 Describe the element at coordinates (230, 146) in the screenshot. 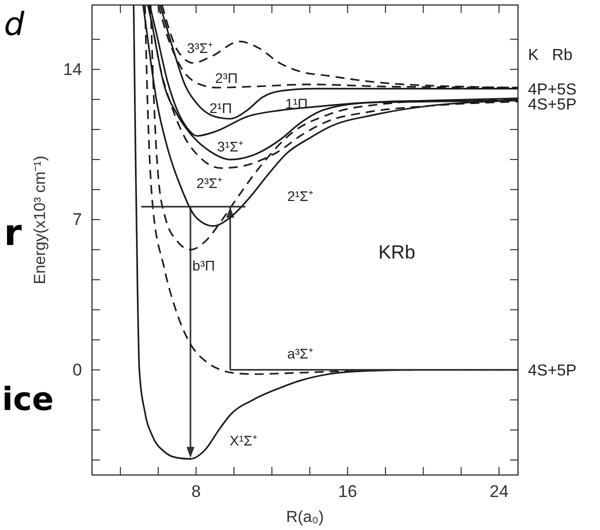

I see `annotation: 3¹Σ⁺` at that location.